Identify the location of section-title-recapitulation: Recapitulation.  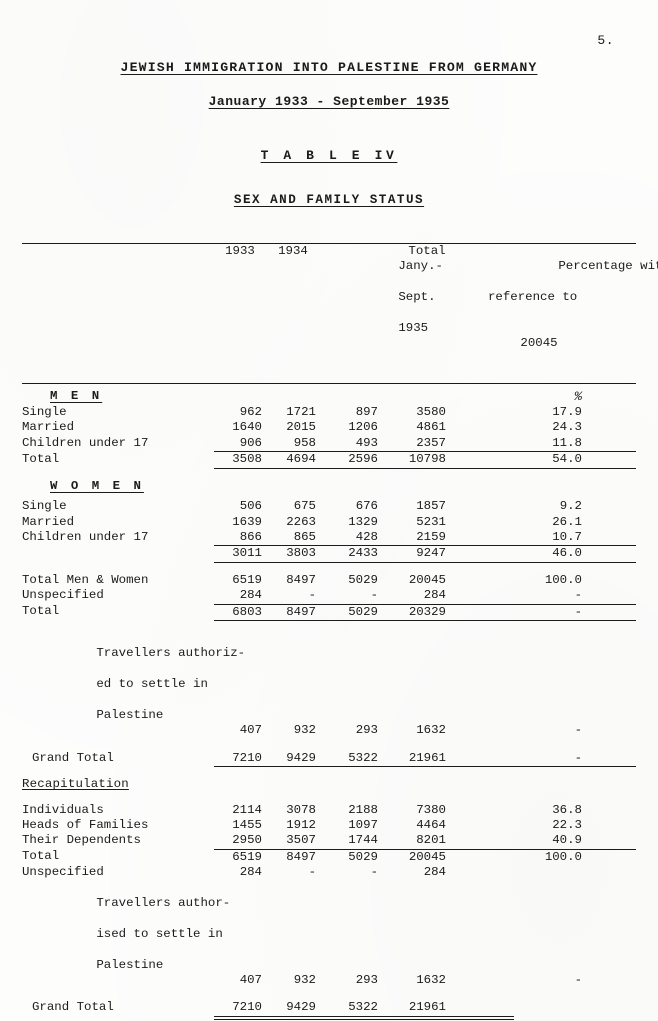
(75, 784).